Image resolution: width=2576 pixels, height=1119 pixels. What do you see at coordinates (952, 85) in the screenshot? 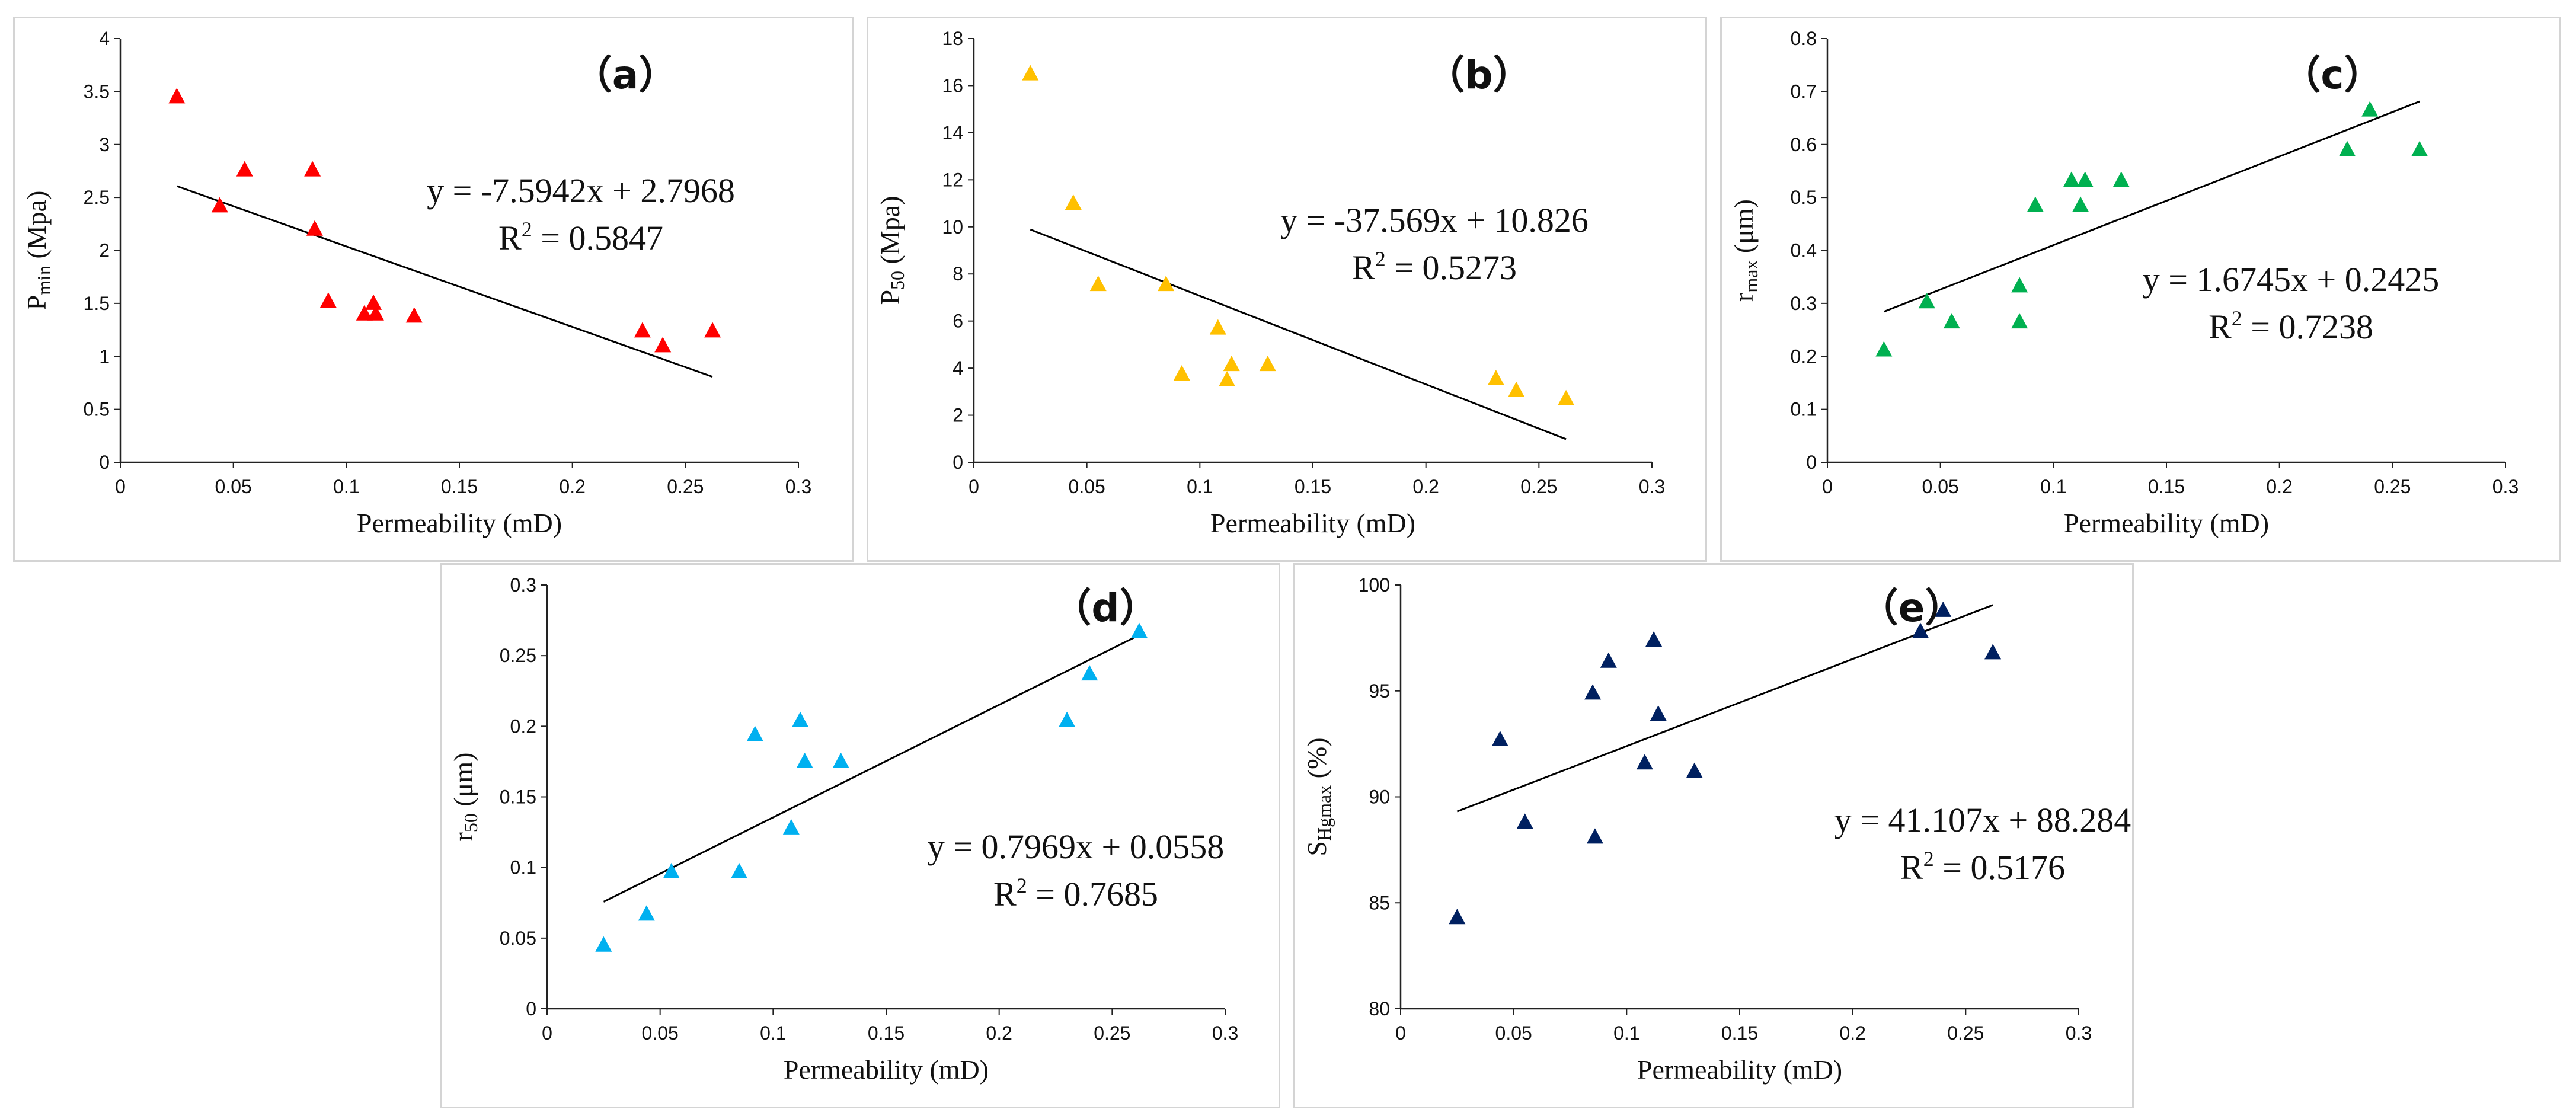
I see `y-tick-label: 16` at bounding box center [952, 85].